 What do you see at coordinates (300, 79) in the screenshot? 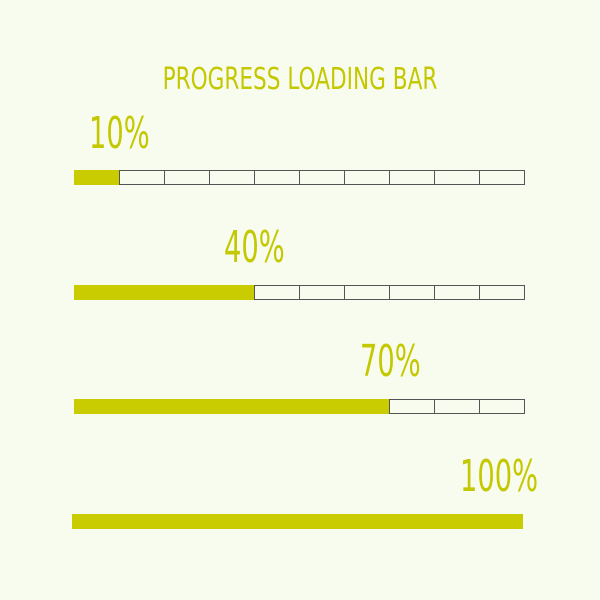
I see `page-title: PROGRESS LOADING BAR` at bounding box center [300, 79].